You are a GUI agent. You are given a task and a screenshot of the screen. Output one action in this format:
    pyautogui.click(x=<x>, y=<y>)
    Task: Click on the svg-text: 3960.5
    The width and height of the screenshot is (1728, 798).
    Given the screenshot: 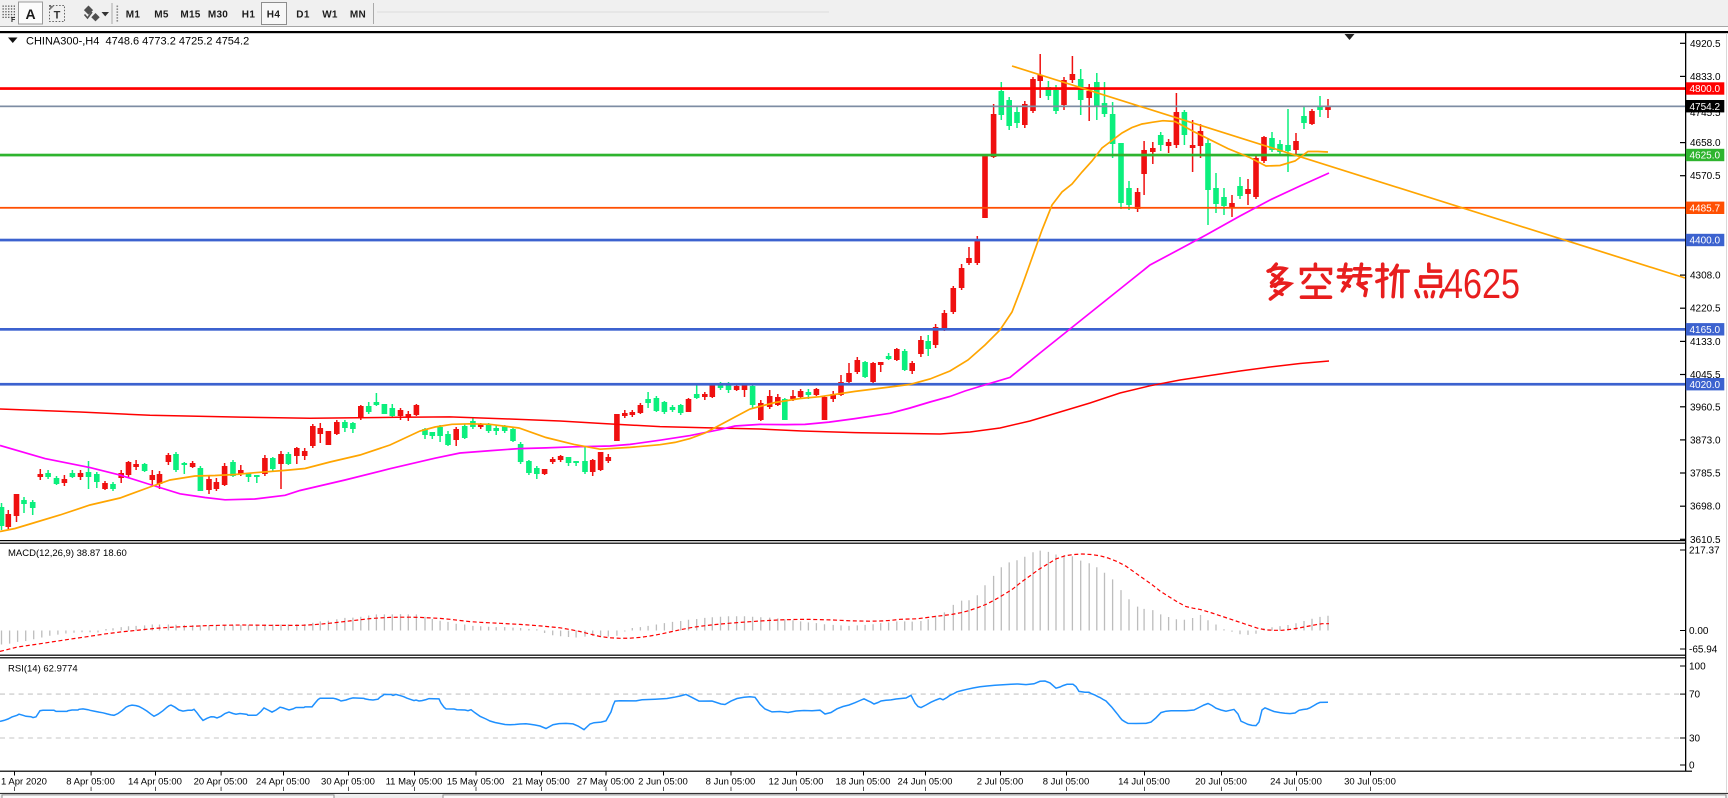 What is the action you would take?
    pyautogui.click(x=1705, y=407)
    